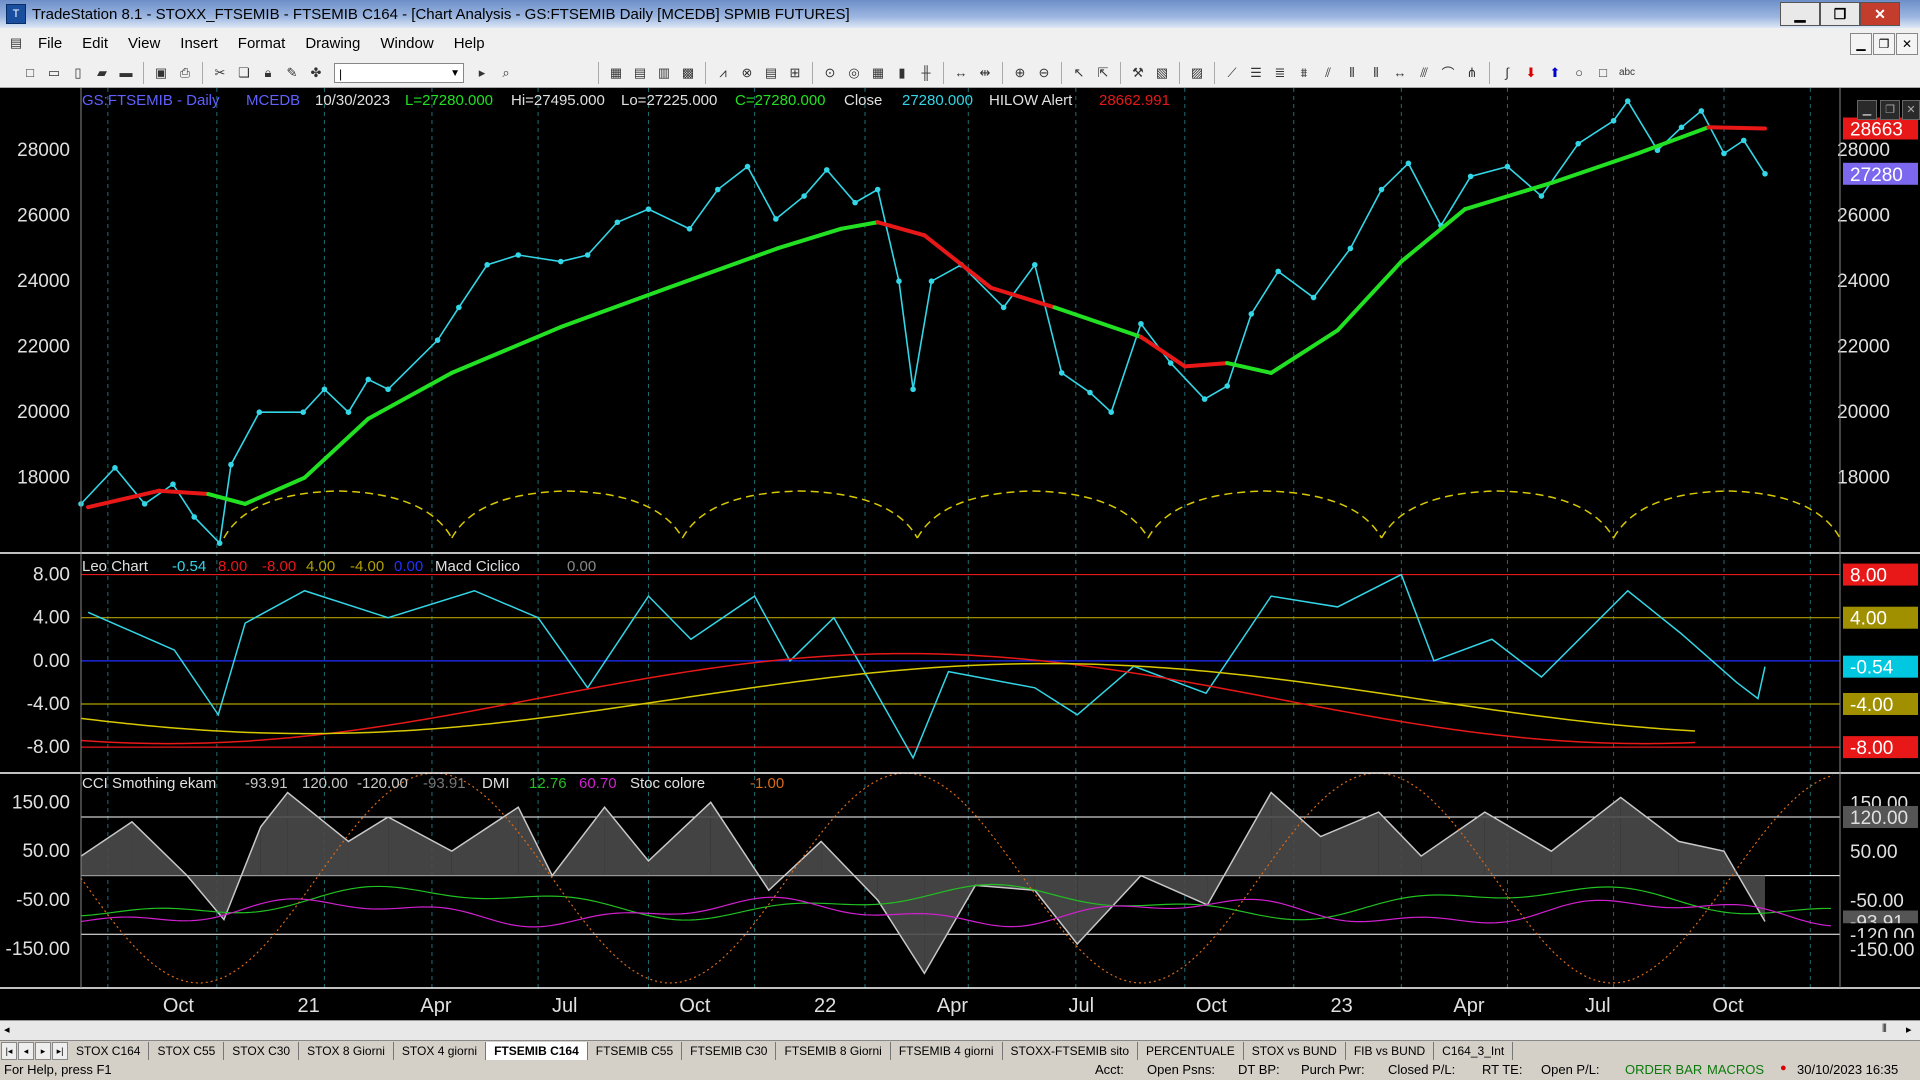  Describe the element at coordinates (1555, 72) in the screenshot. I see `arrow-up-icon: ⬆` at that location.